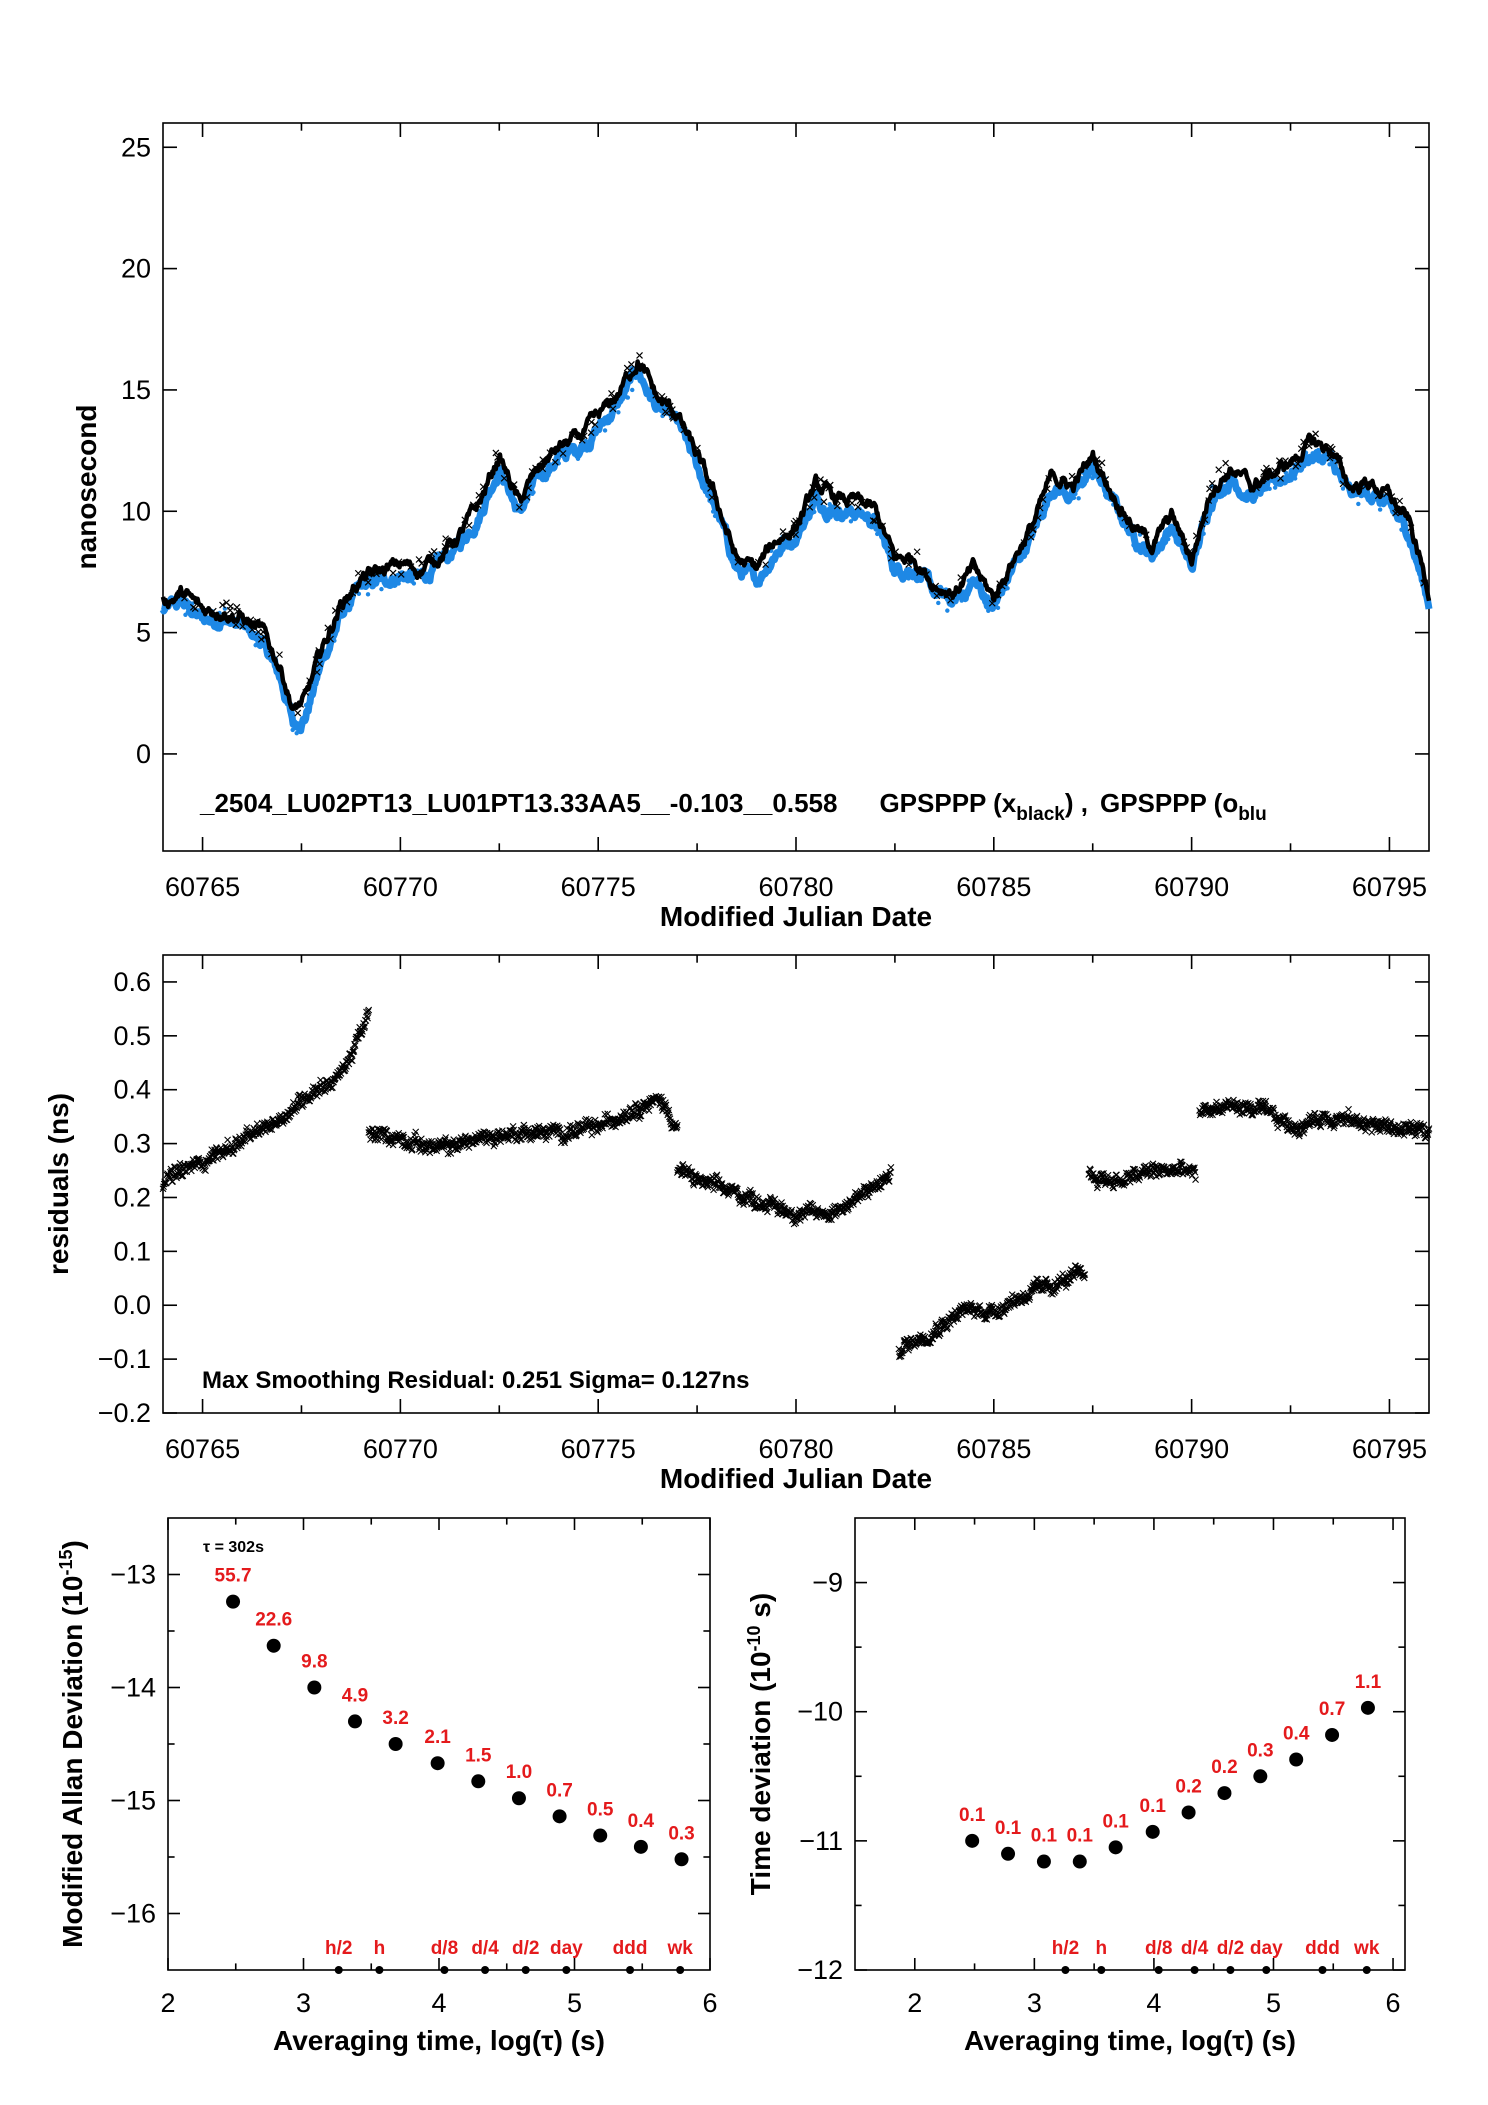 This screenshot has height=2105, width=1488. Describe the element at coordinates (525, 1948) in the screenshot. I see `time-marker-label: d/2` at that location.